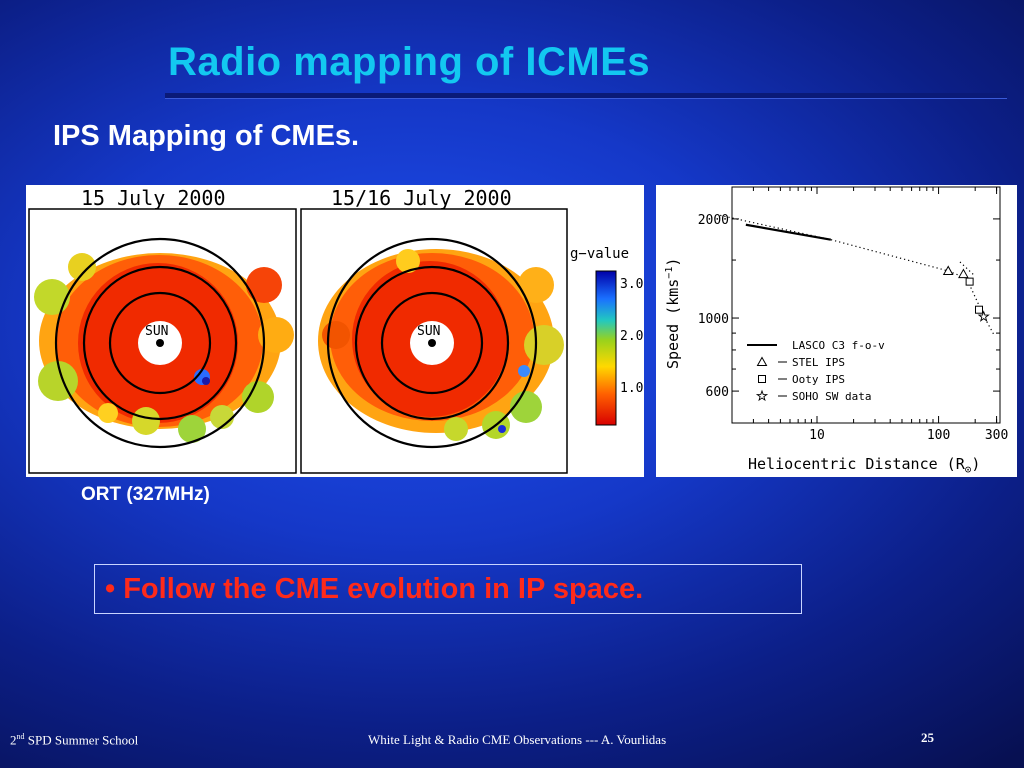 The height and width of the screenshot is (768, 1024). What do you see at coordinates (421, 198) in the screenshot?
I see `right-map-title: 15/16 July 2000` at bounding box center [421, 198].